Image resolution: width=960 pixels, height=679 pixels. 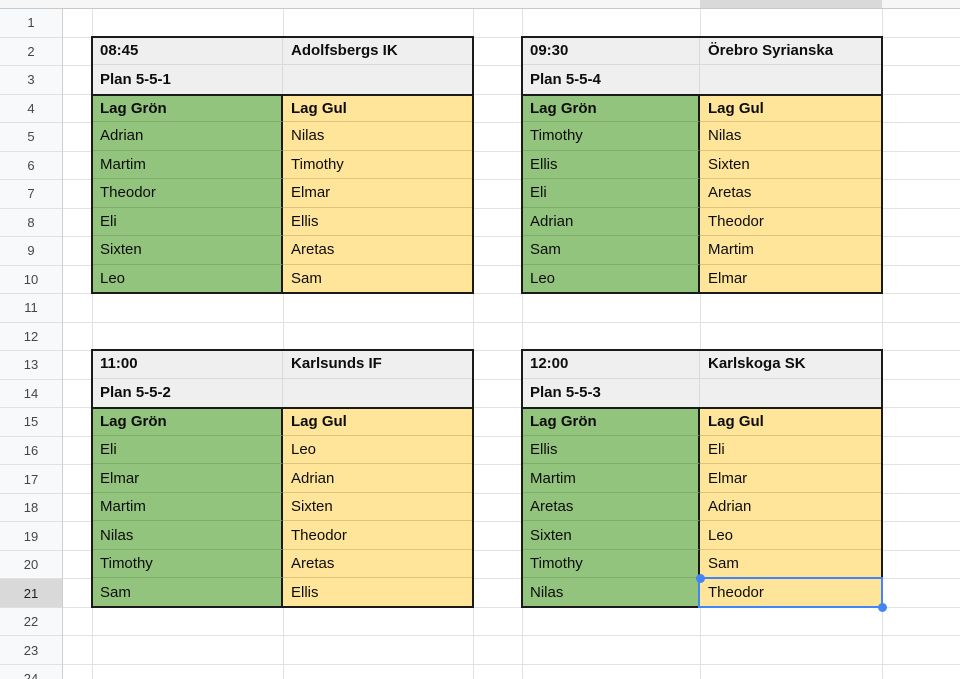 What do you see at coordinates (31, 622) in the screenshot?
I see `row-header-22: 22` at bounding box center [31, 622].